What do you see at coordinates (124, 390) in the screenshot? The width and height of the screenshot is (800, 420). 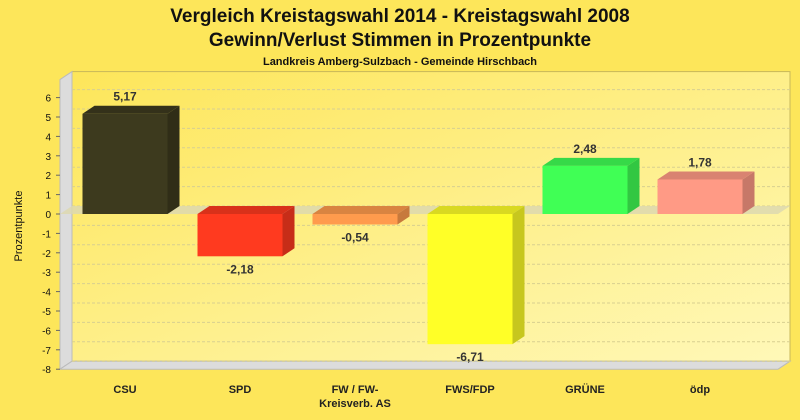 I see `x-tick-label: CSU` at bounding box center [124, 390].